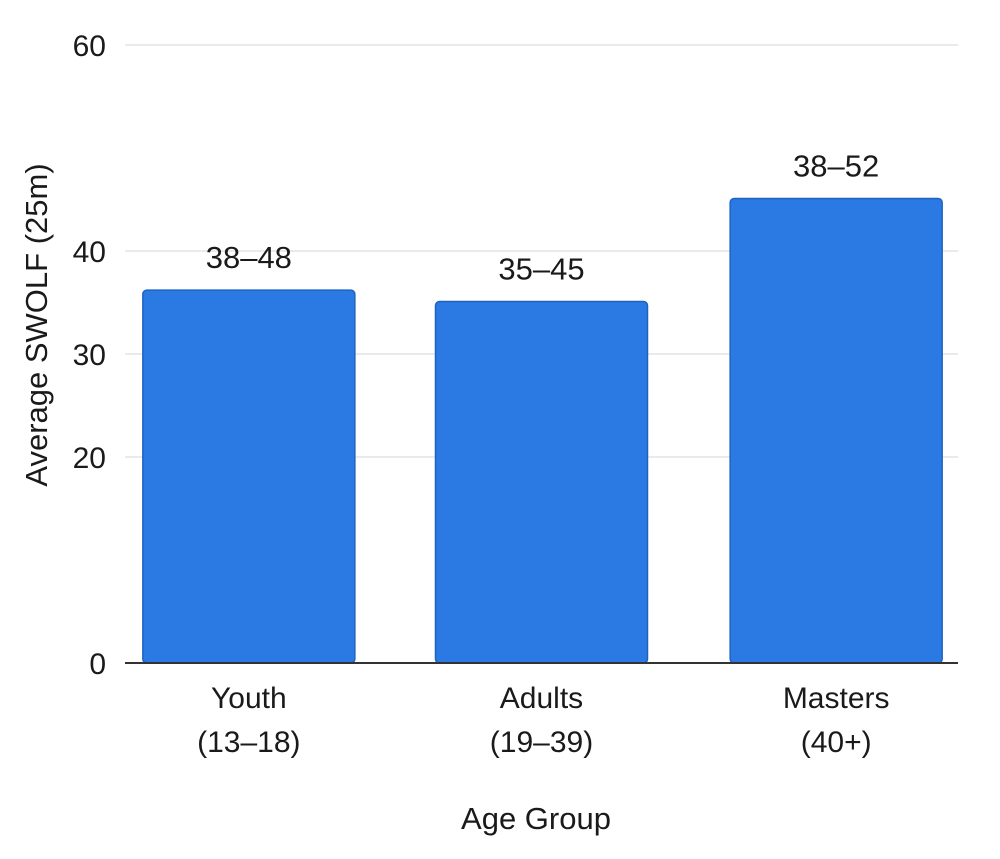 The width and height of the screenshot is (1000, 859). I want to click on y-tick-label: 60, so click(89, 46).